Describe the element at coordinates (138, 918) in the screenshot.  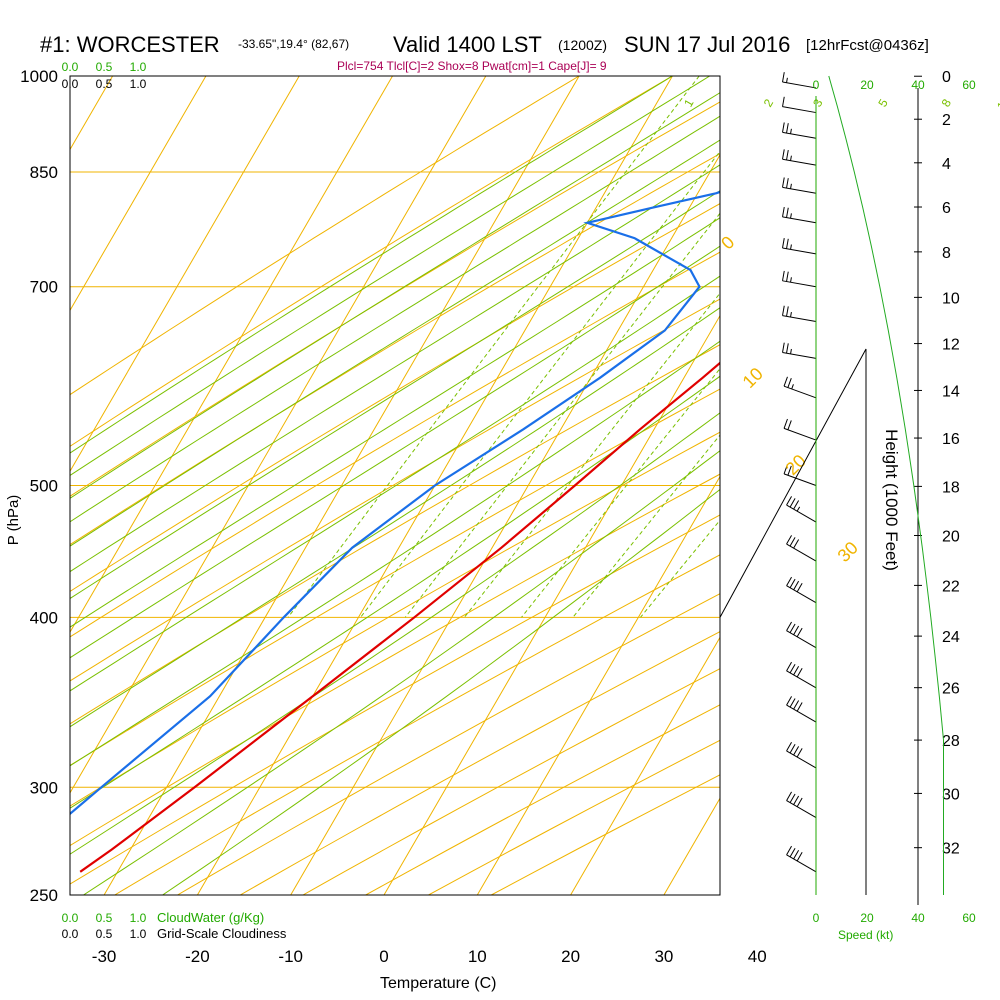
I see `cloudwater-scale-bottom: 1.0` at that location.